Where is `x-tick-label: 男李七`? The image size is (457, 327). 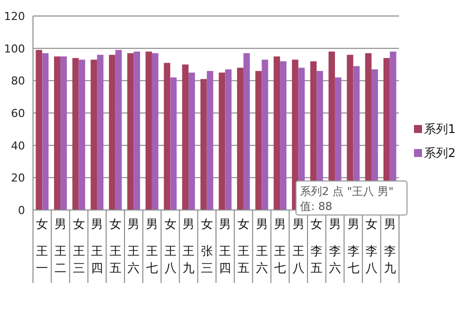 x-tick-label: 男李七 is located at coordinates (353, 246).